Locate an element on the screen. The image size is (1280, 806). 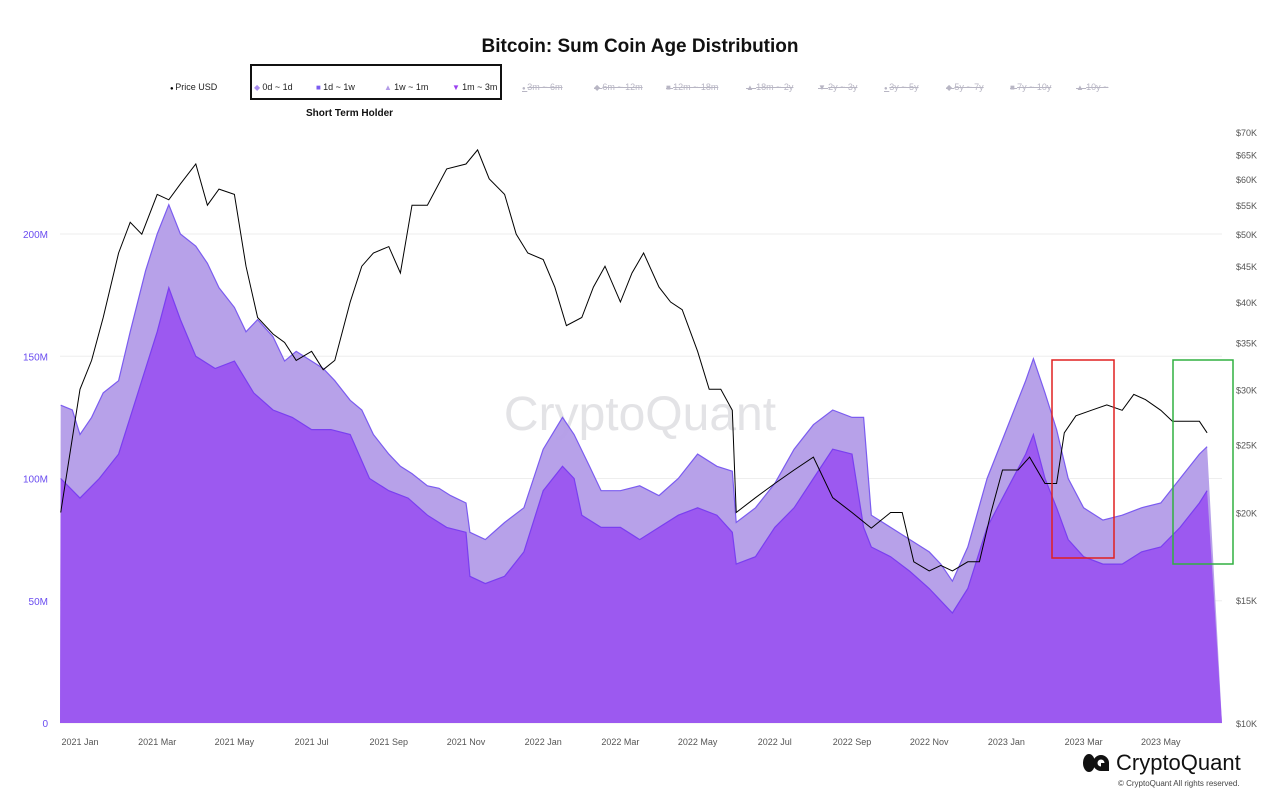
x-tick-label: 2023 May is located at coordinates (1161, 742).